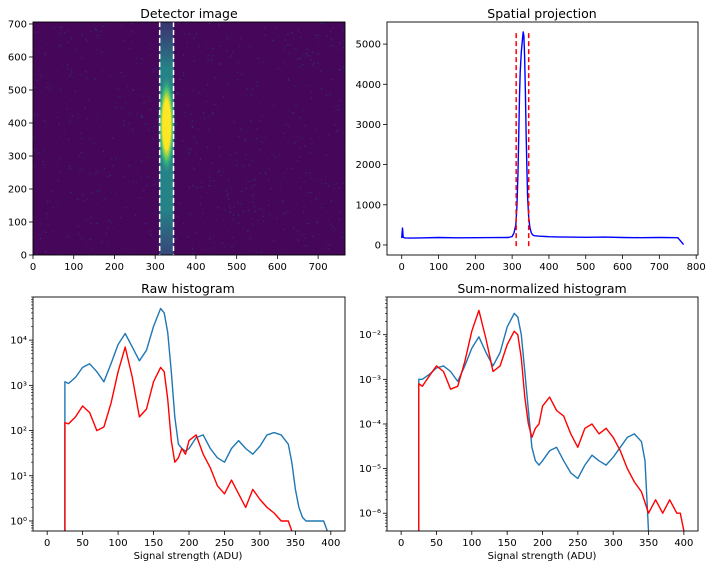  I want to click on raw-histogram-blue-line, so click(196, 419).